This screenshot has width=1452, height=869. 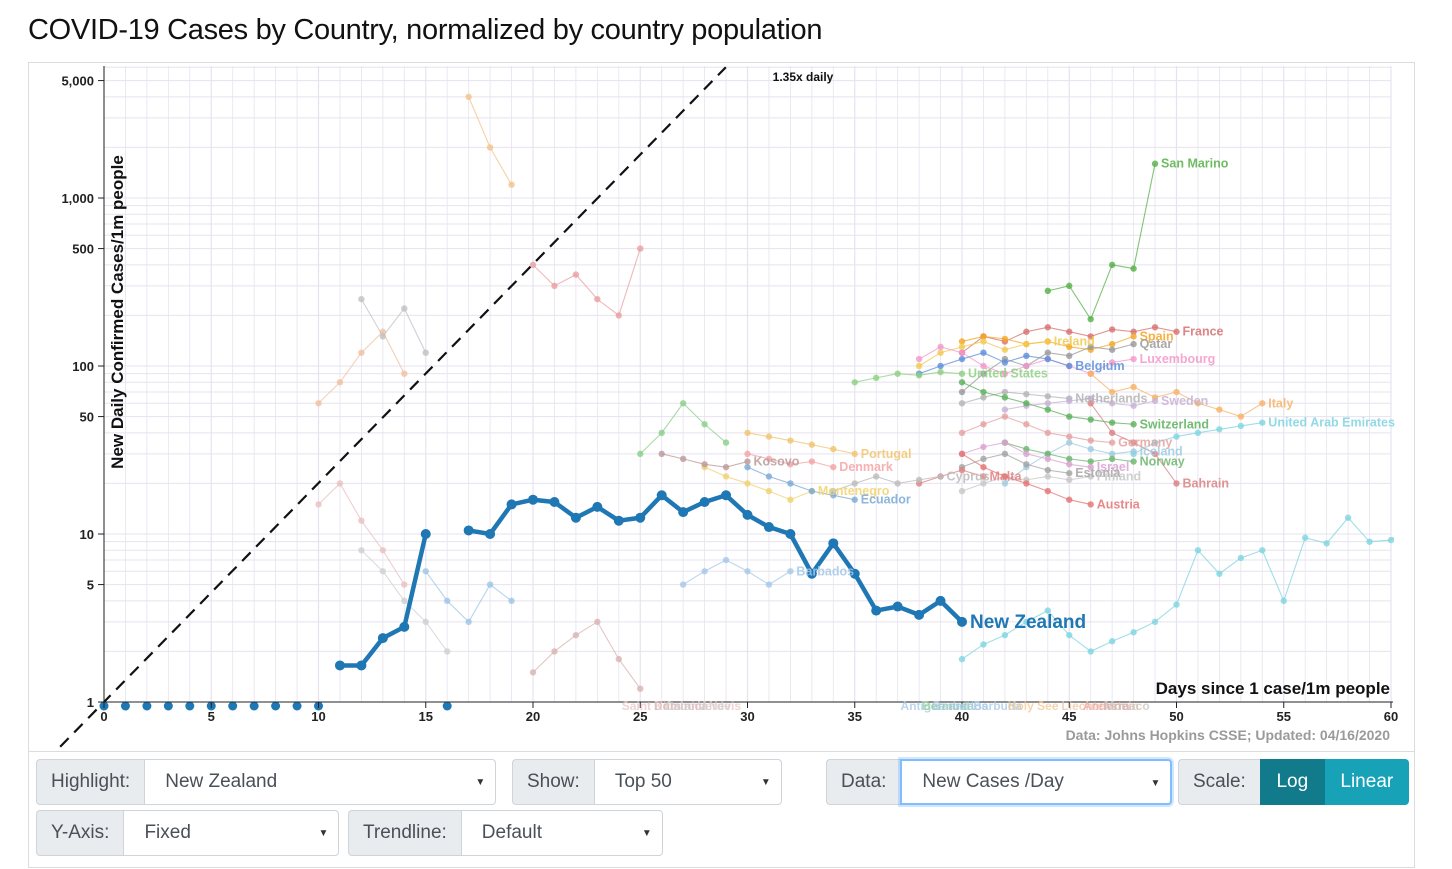 What do you see at coordinates (643, 781) in the screenshot?
I see `show-value: Top 50` at bounding box center [643, 781].